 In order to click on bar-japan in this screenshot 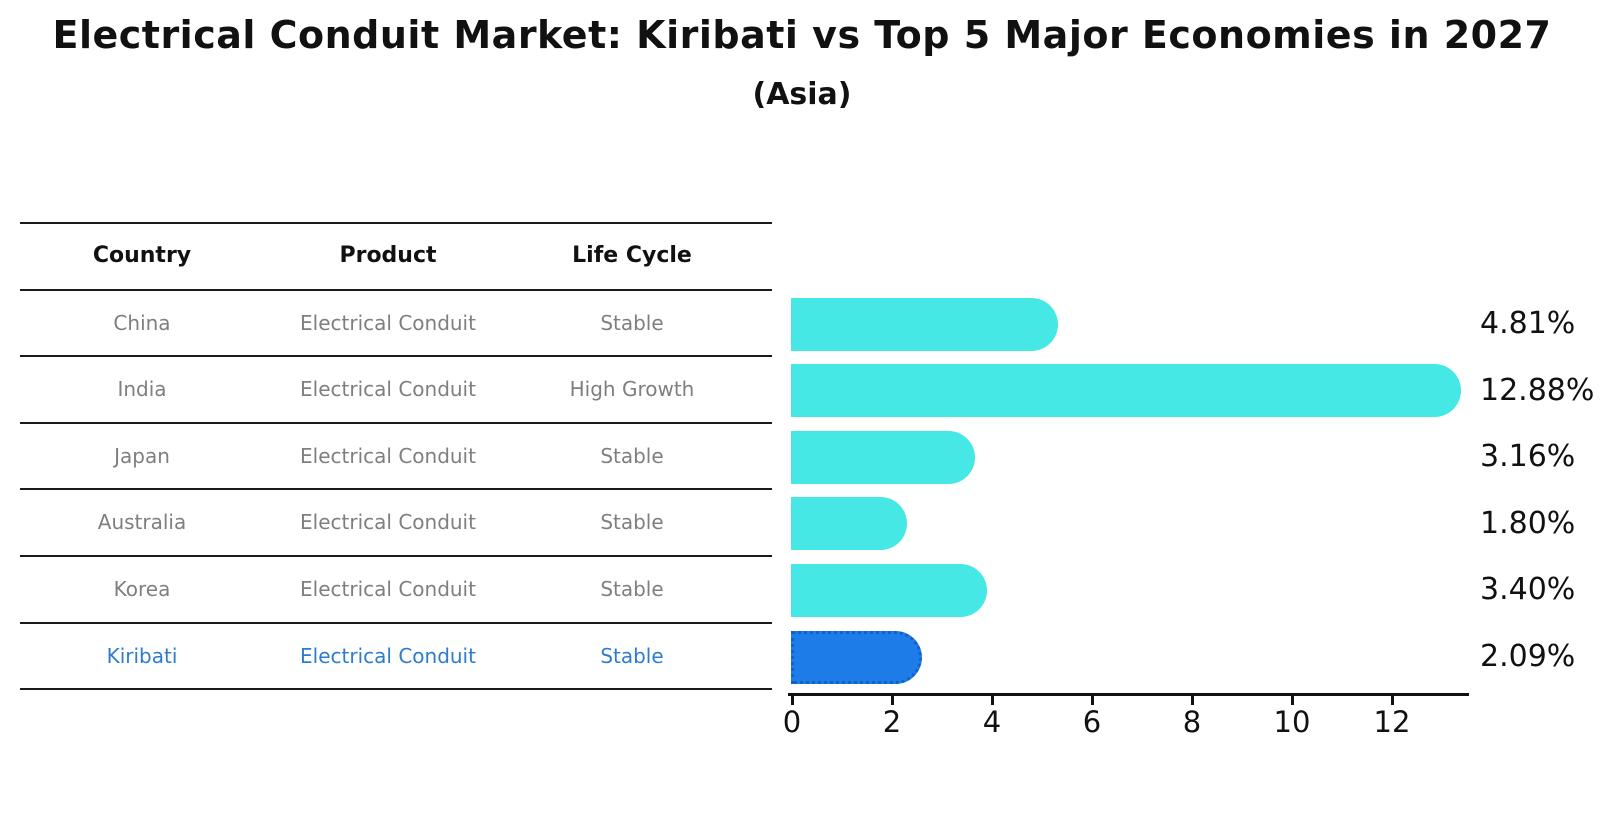, I will do `click(883, 457)`.